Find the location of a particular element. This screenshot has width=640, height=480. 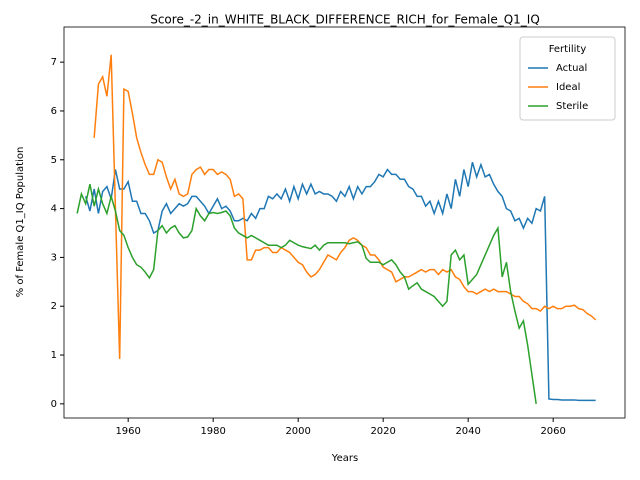

y-tick-label: 0 is located at coordinates (54, 404).